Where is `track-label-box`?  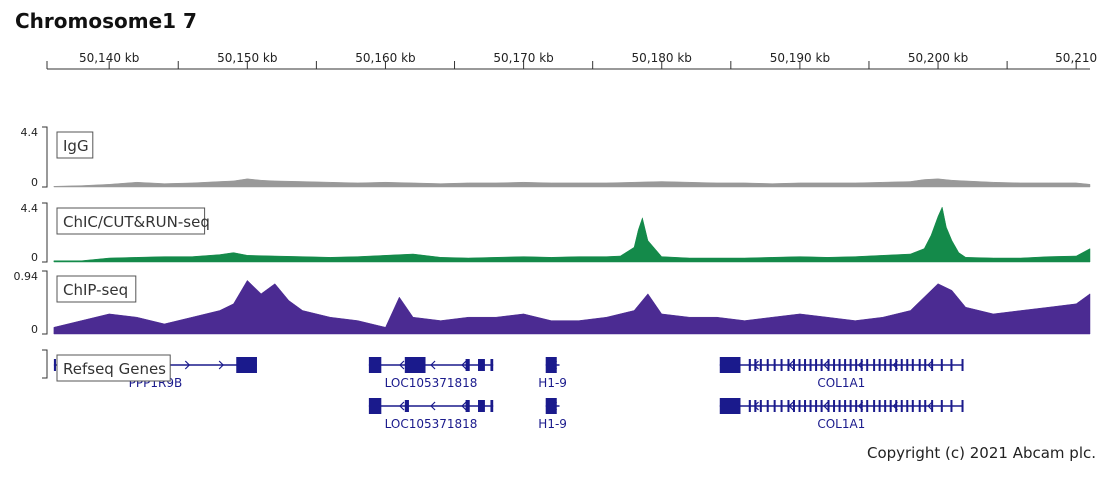
track-label-box is located at coordinates (131, 221).